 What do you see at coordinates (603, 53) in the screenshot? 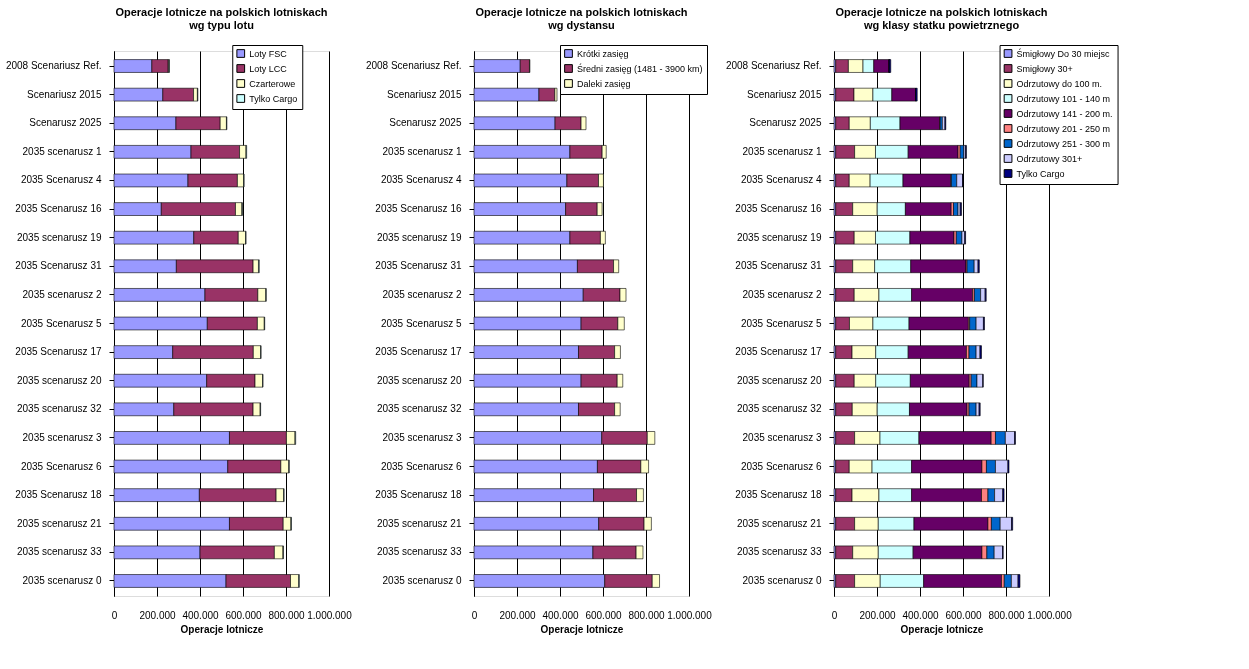
I see `legend-label: Krótki zasięg` at bounding box center [603, 53].